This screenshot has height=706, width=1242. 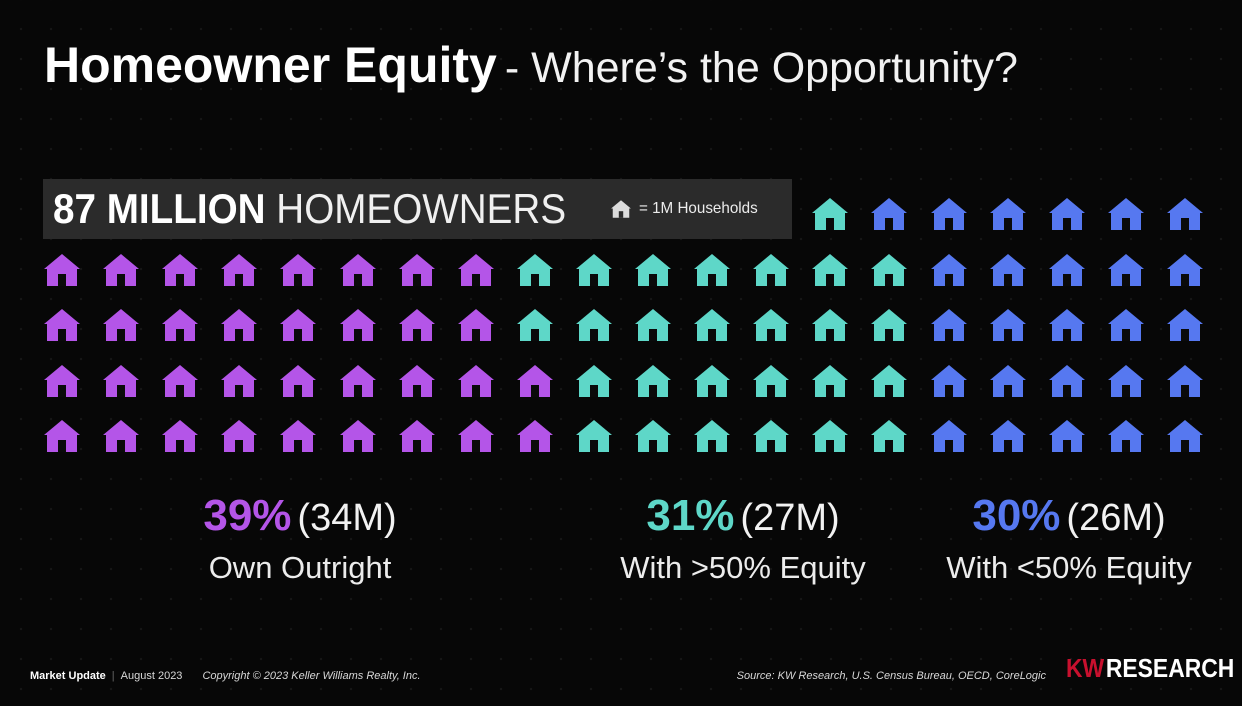 I want to click on stat-description: With <50% Equity, so click(x=1069, y=567).